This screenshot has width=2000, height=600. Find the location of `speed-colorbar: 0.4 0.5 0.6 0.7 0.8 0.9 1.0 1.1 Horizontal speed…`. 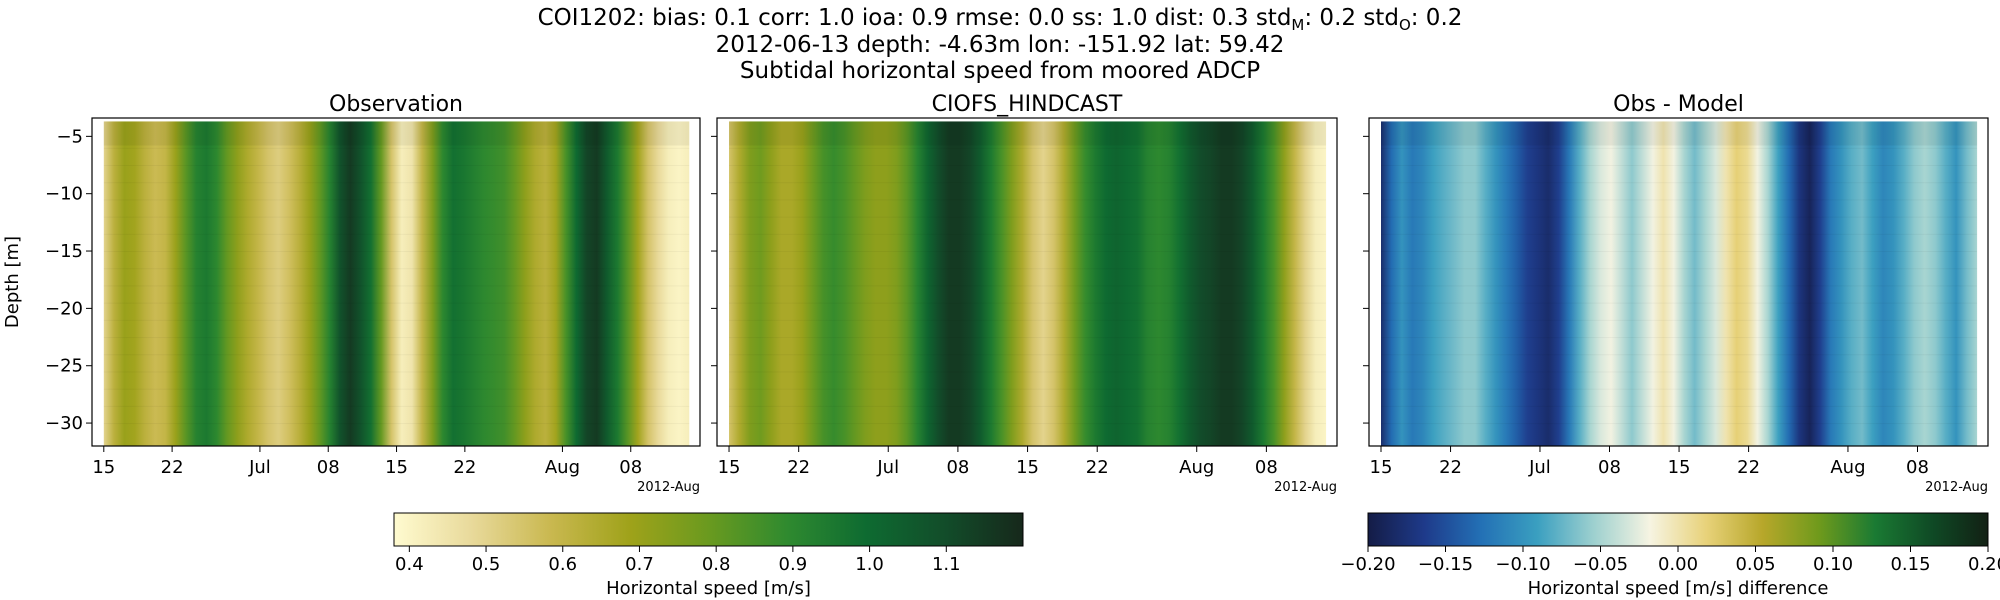

speed-colorbar: 0.4 0.5 0.6 0.7 0.8 0.9 1.0 1.1 Horizontal speed… is located at coordinates (708, 555).